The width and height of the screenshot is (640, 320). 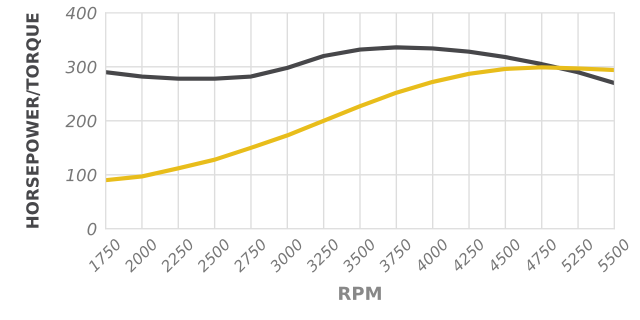 What do you see at coordinates (360, 293) in the screenshot?
I see `x-axis-title: RPM` at bounding box center [360, 293].